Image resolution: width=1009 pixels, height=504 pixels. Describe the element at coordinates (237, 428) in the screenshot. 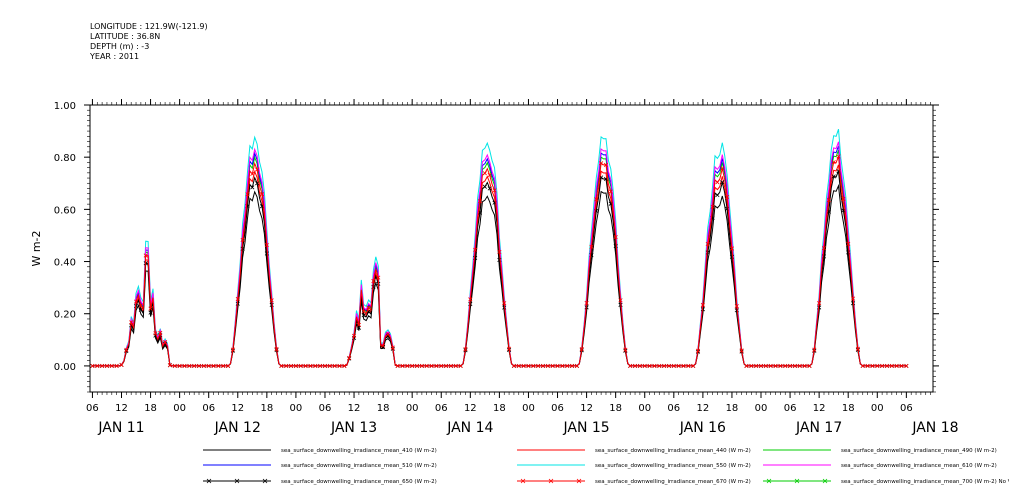

I see `x-day-label: JAN 12` at that location.